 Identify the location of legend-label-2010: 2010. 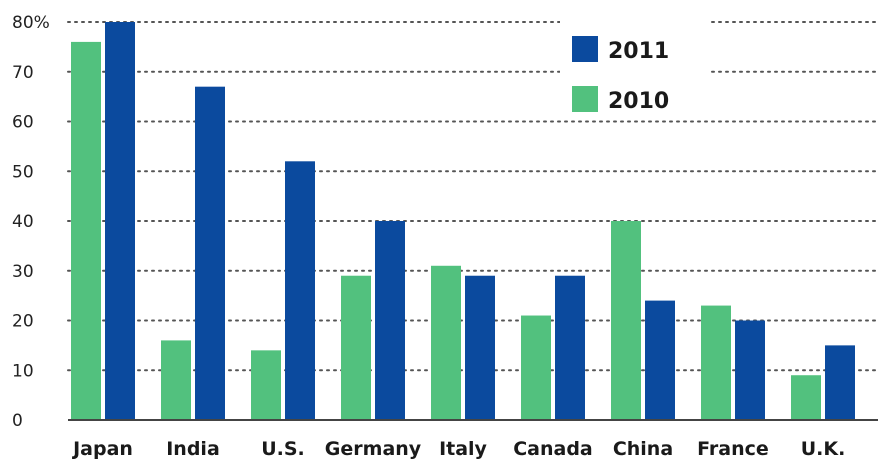
(638, 101).